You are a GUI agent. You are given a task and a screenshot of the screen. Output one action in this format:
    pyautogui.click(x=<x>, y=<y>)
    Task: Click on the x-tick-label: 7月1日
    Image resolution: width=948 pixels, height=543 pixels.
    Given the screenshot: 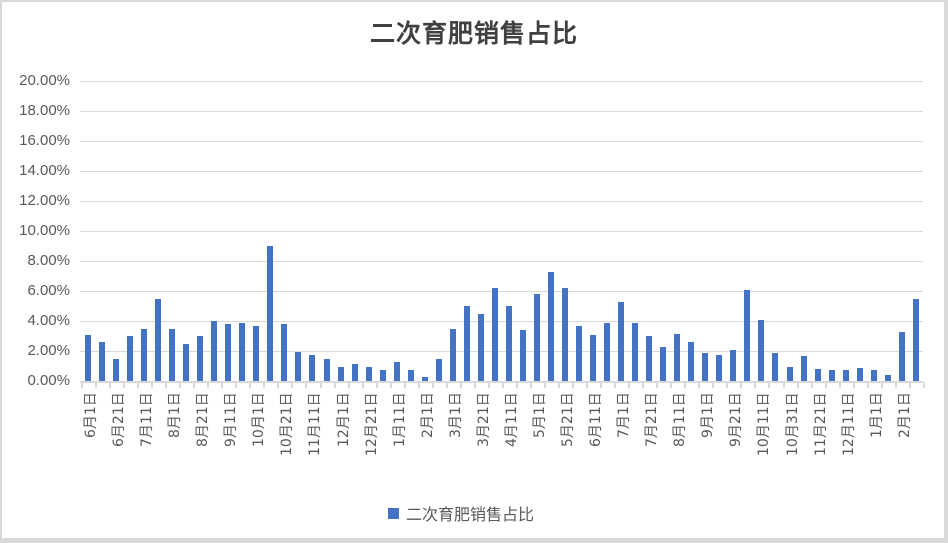 What is the action you would take?
    pyautogui.click(x=624, y=415)
    